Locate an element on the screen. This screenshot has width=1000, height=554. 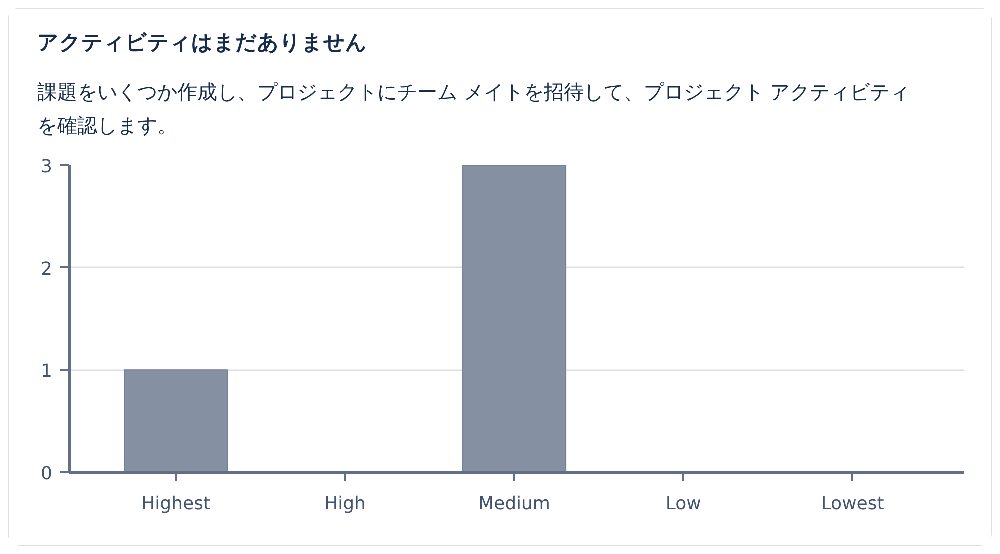
y-tick-label: 3 is located at coordinates (46, 167).